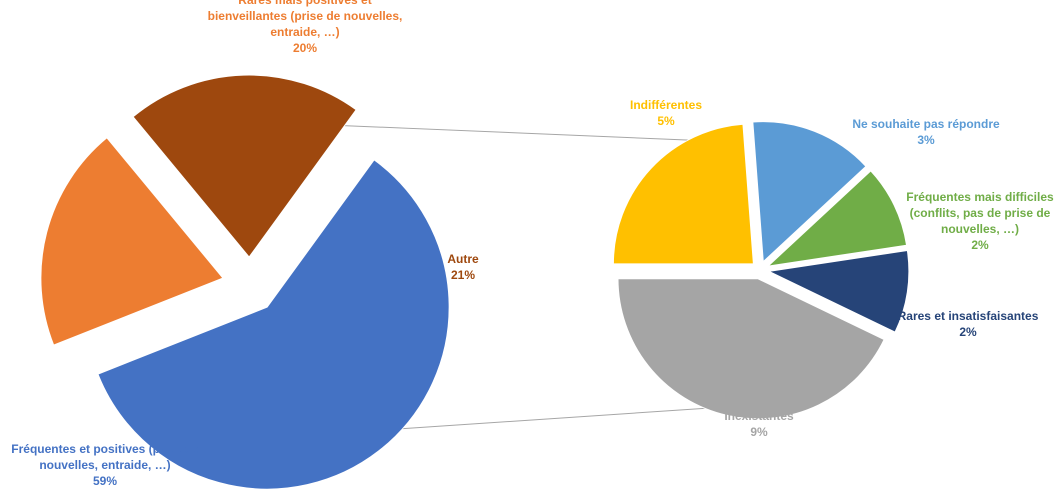 This screenshot has height=501, width=1055. What do you see at coordinates (926, 132) in the screenshot?
I see `secondary-label-ne-souhaite-pas-repondre: Ne souhaite pas répondre 3%` at bounding box center [926, 132].